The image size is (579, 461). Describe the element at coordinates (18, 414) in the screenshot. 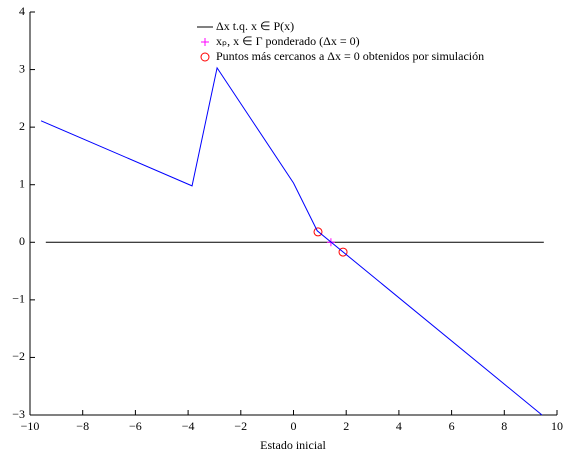

I see `y-tick-label: −3` at that location.